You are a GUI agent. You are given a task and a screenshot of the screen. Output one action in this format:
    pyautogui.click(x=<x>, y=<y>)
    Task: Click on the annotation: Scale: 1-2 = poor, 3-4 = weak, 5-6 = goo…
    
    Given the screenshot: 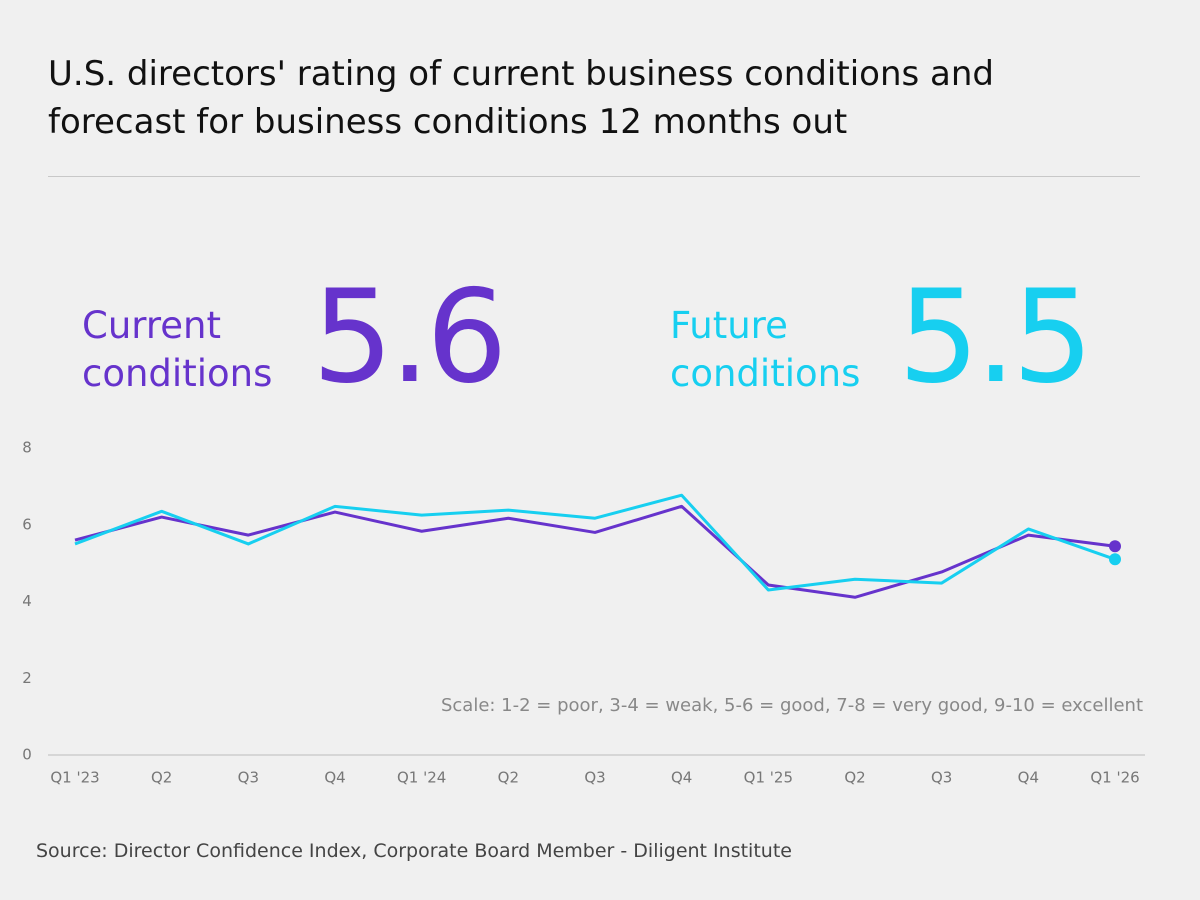 What is the action you would take?
    pyautogui.click(x=792, y=705)
    